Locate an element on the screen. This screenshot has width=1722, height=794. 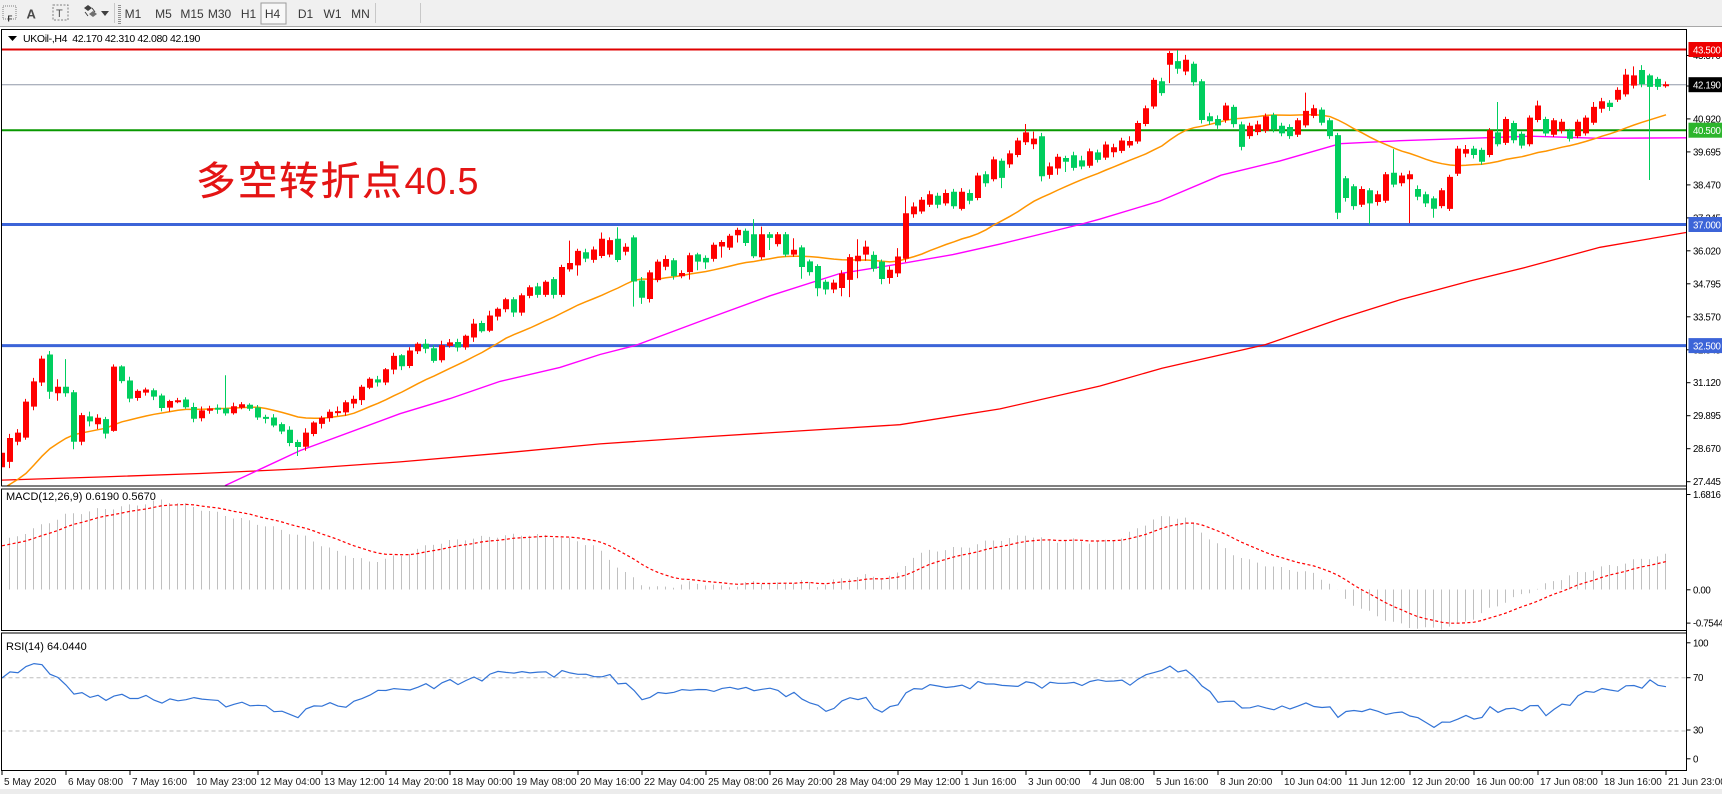
svg-text: 42.190 is located at coordinates (1707, 86).